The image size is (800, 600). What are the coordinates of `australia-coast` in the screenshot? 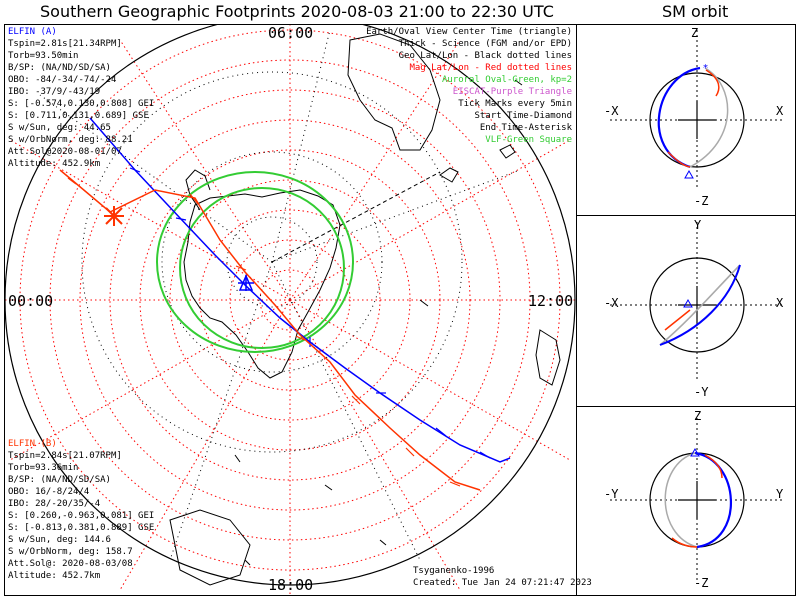 It's located at (394, 92).